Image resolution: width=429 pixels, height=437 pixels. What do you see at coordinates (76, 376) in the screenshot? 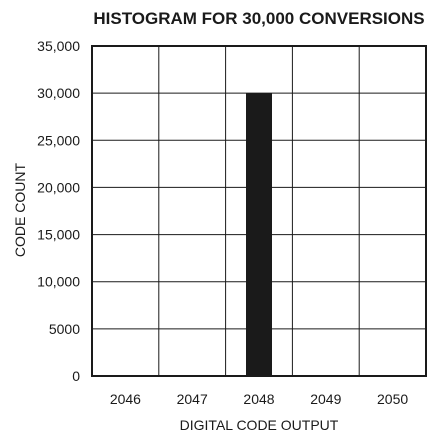
I see `y-tick-label: 0` at bounding box center [76, 376].